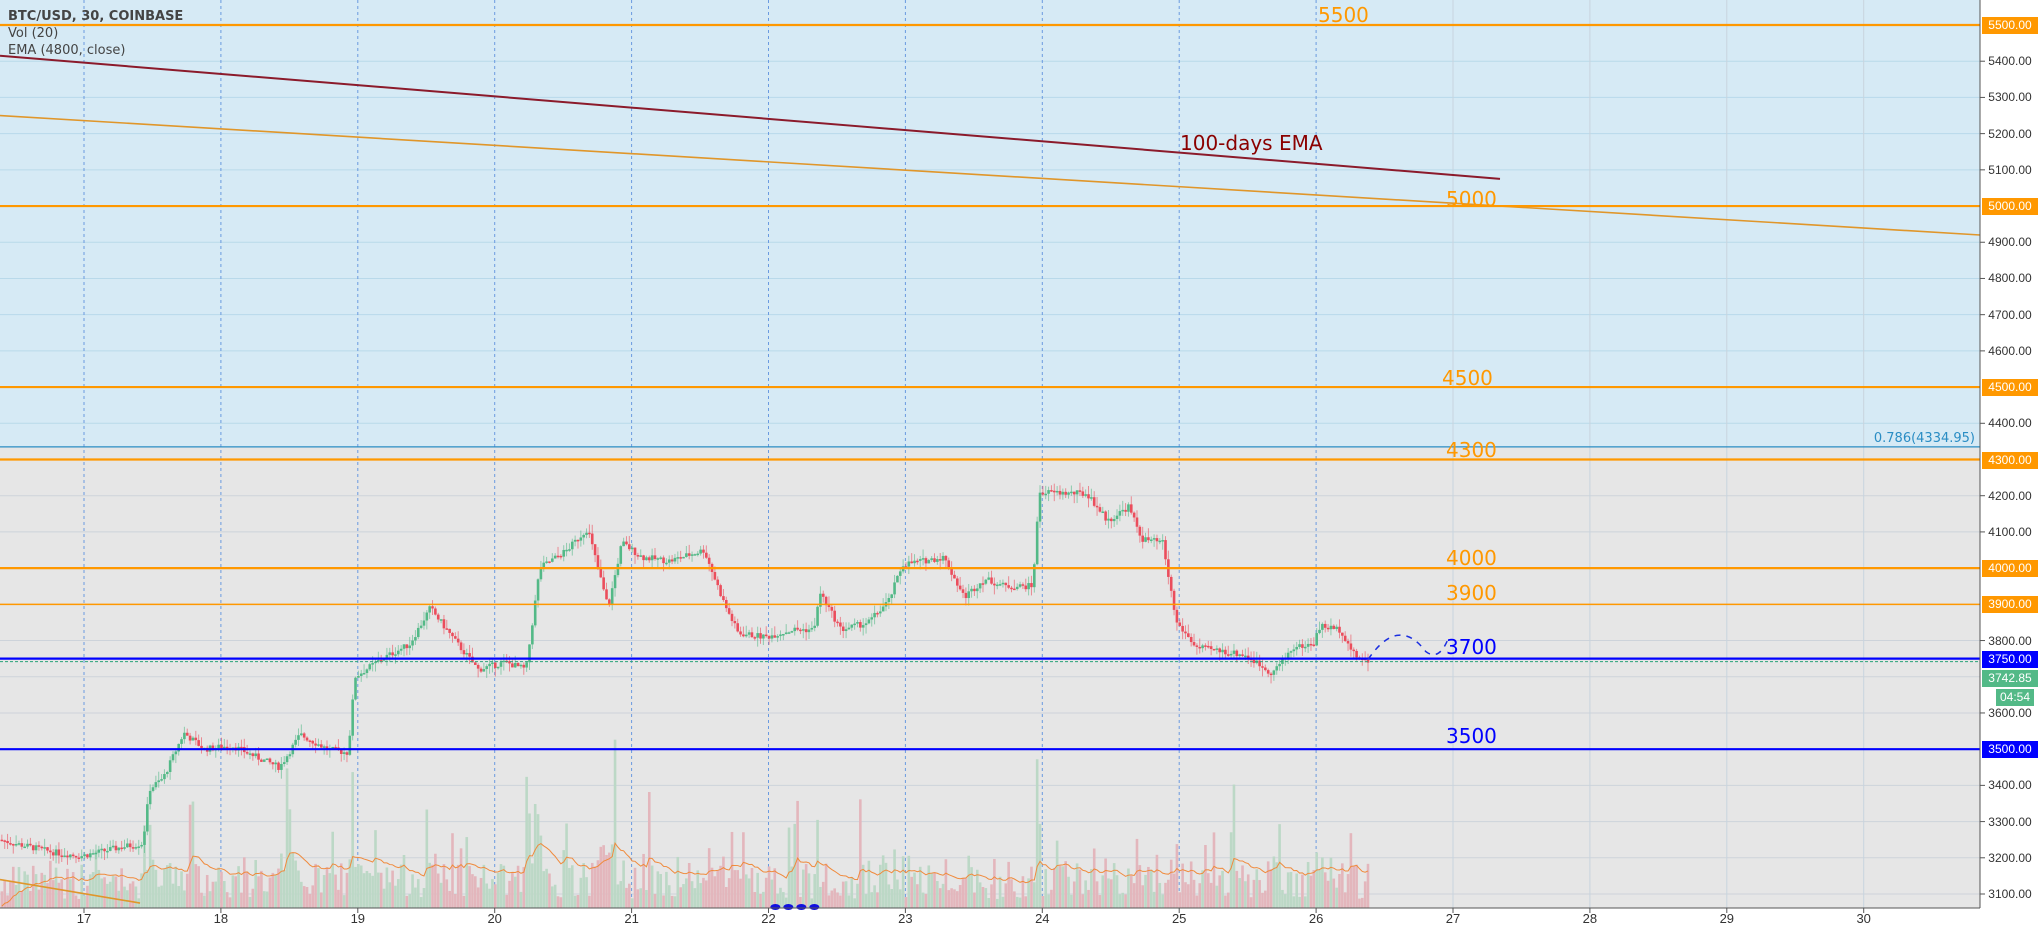  I want to click on level-badge-5000: 5000.00, so click(2010, 207).